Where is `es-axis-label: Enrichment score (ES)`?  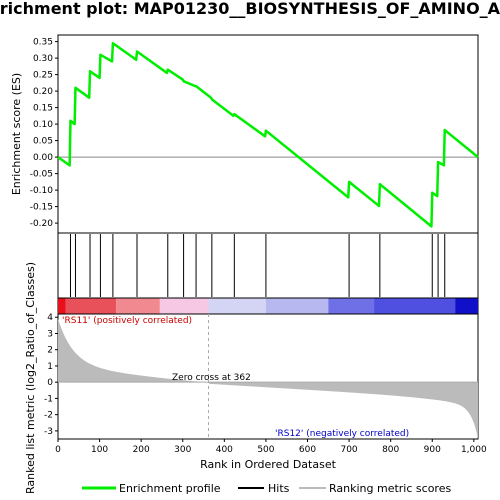 es-axis-label: Enrichment score (ES) is located at coordinates (16, 134).